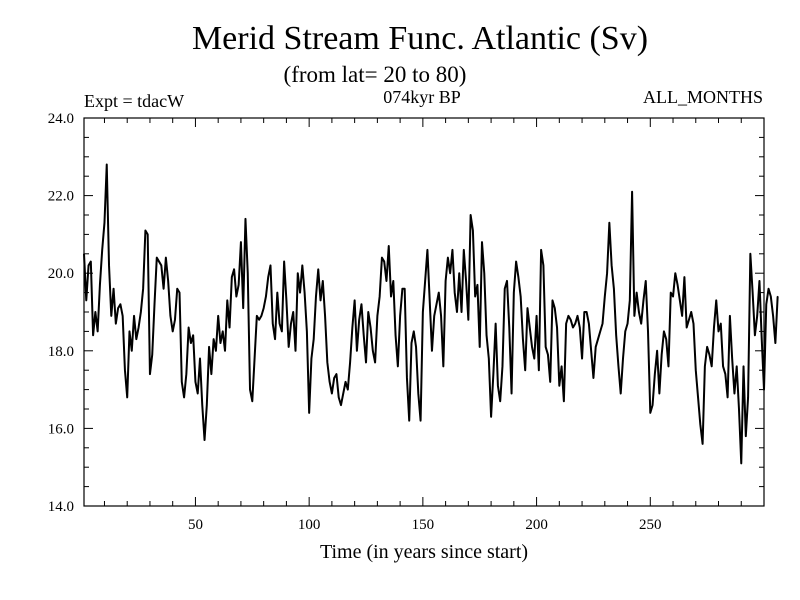 The image size is (800, 600). Describe the element at coordinates (61, 274) in the screenshot. I see `y-tick-label: 20.0` at that location.